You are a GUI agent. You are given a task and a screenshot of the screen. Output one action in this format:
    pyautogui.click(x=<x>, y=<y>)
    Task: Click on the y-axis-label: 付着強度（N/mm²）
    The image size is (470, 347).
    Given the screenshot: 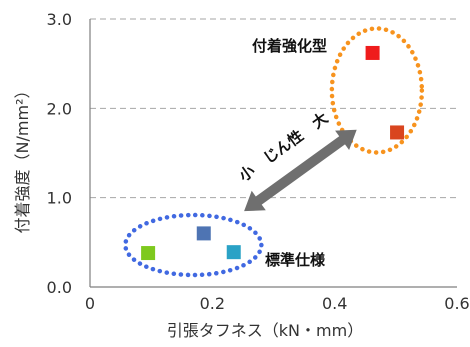 What is the action you would take?
    pyautogui.click(x=22, y=158)
    